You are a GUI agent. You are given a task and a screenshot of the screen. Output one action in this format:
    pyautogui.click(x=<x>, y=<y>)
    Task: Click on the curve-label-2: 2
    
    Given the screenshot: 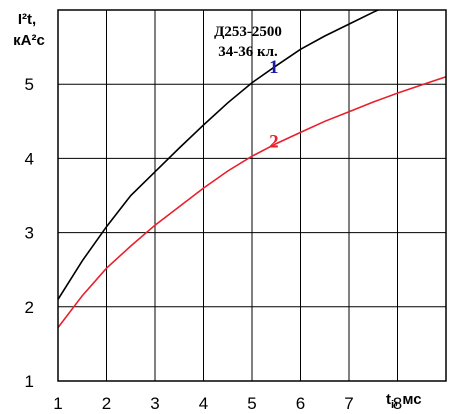 What is the action you would take?
    pyautogui.click(x=274, y=141)
    